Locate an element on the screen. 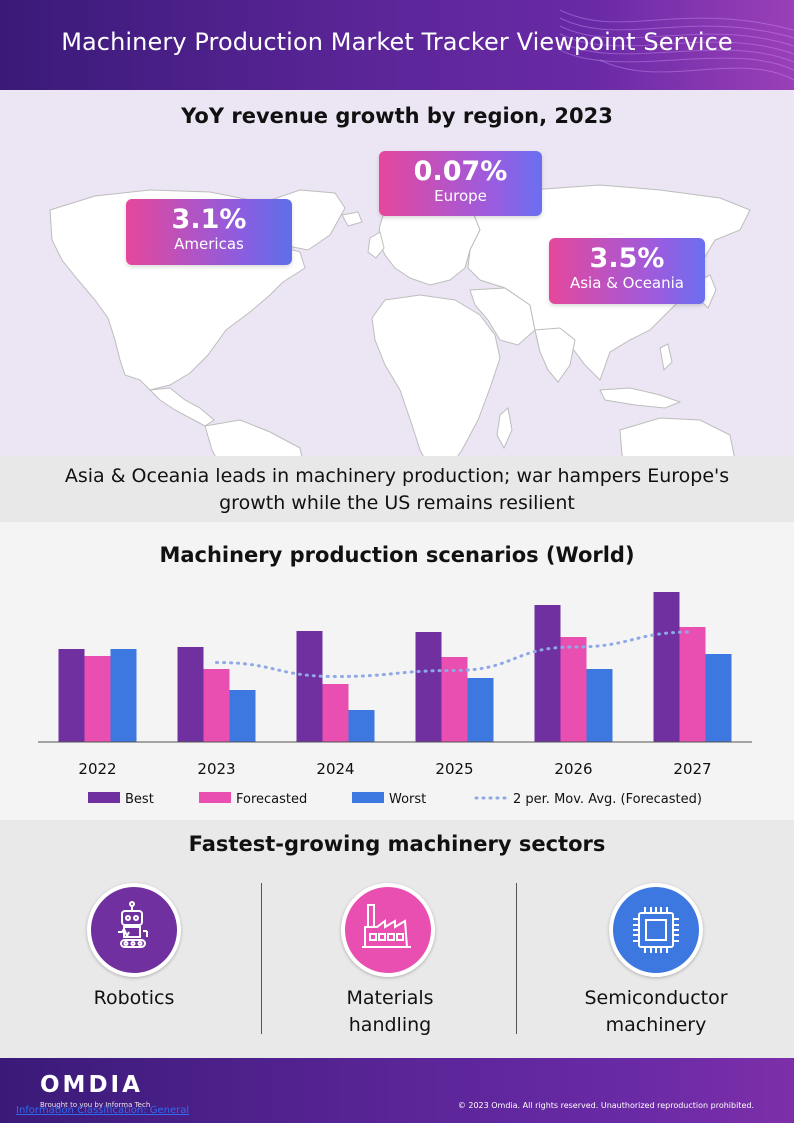 Image resolution: width=794 pixels, height=1123 pixels. bar-worst-2022 is located at coordinates (123, 695).